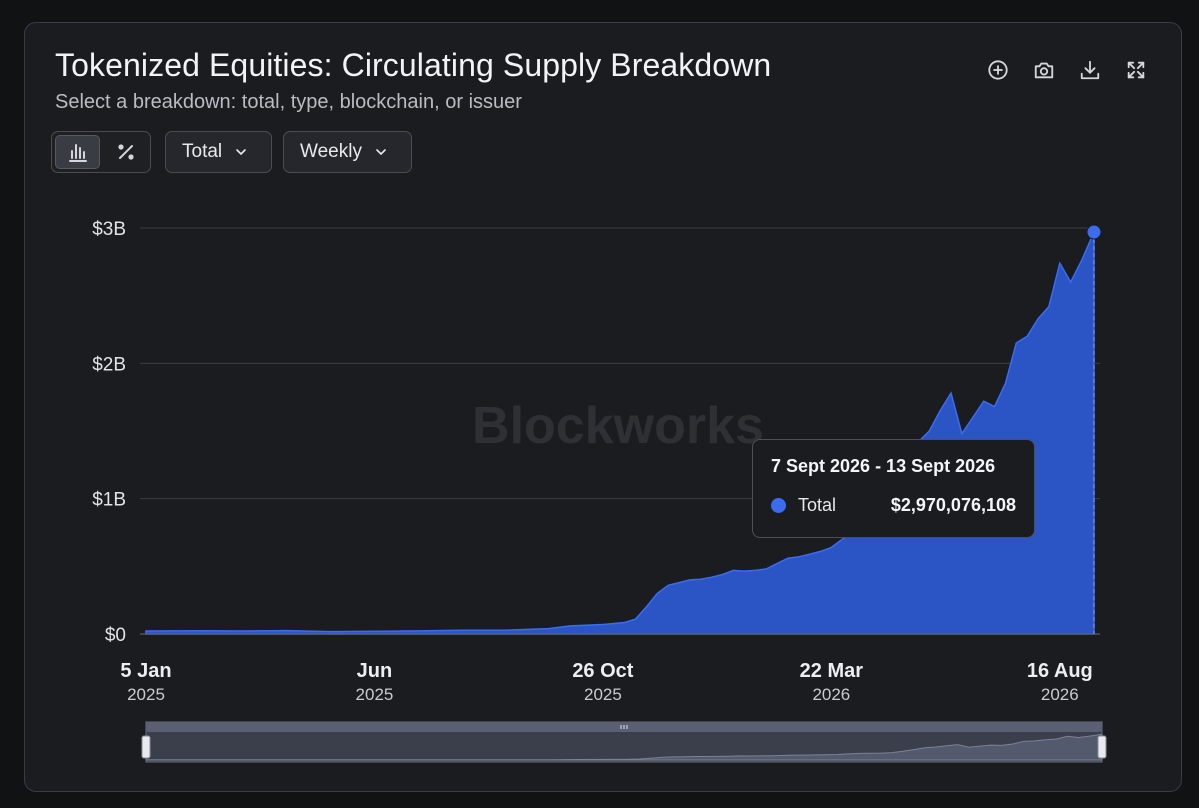 The height and width of the screenshot is (808, 1199). Describe the element at coordinates (375, 671) in the screenshot. I see `x-tick-label: Jun` at that location.